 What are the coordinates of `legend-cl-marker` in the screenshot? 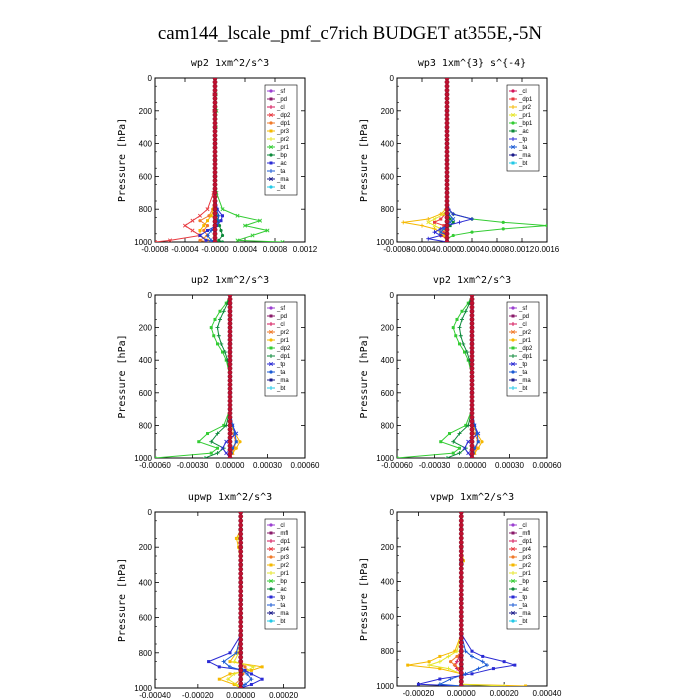 It's located at (513, 525).